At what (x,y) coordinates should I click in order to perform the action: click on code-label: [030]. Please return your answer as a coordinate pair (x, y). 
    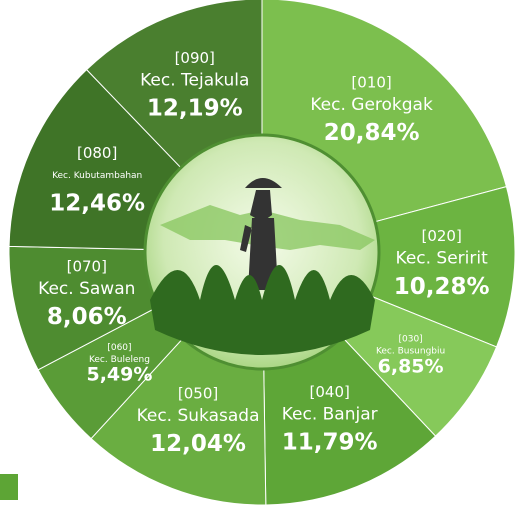
    Looking at the image, I should click on (410, 340).